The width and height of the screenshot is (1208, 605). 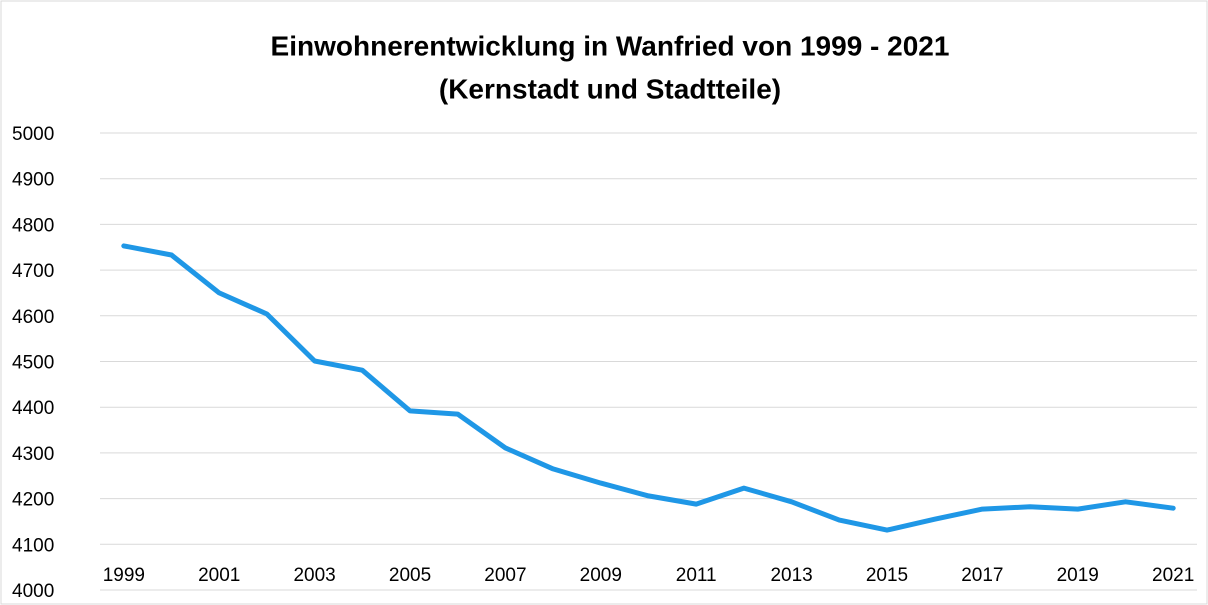 I want to click on chart-subtitle: (Kernstadt und Stadtteile), so click(x=610, y=88).